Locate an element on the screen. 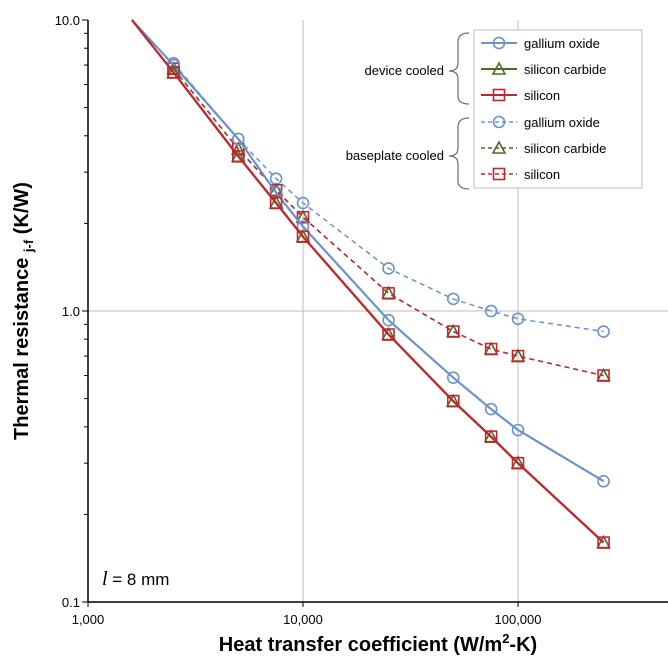 Image resolution: width=668 pixels, height=662 pixels. annotation: l = 8 mm is located at coordinates (135, 579).